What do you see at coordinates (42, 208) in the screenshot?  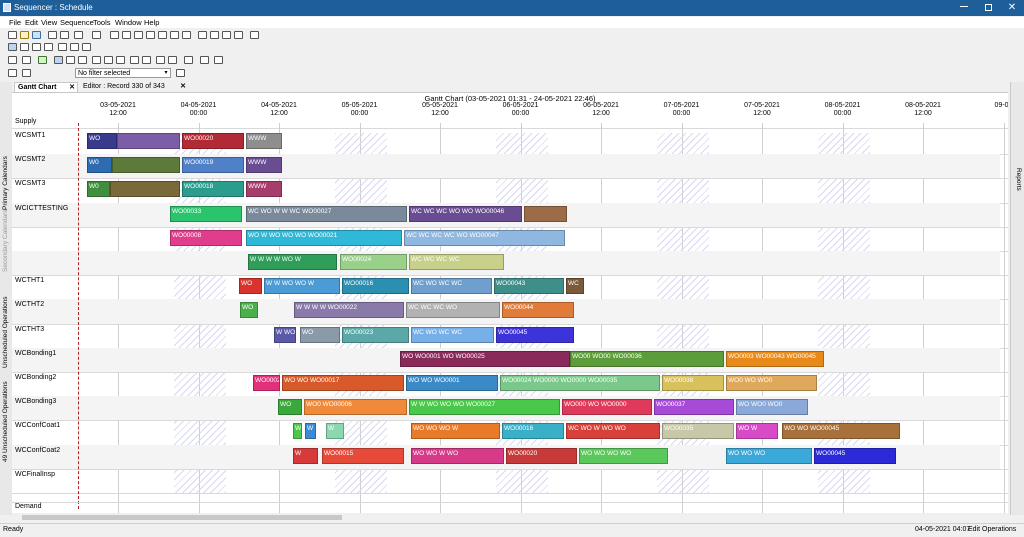 I see `resource-name: WCICTTESTING` at bounding box center [42, 208].